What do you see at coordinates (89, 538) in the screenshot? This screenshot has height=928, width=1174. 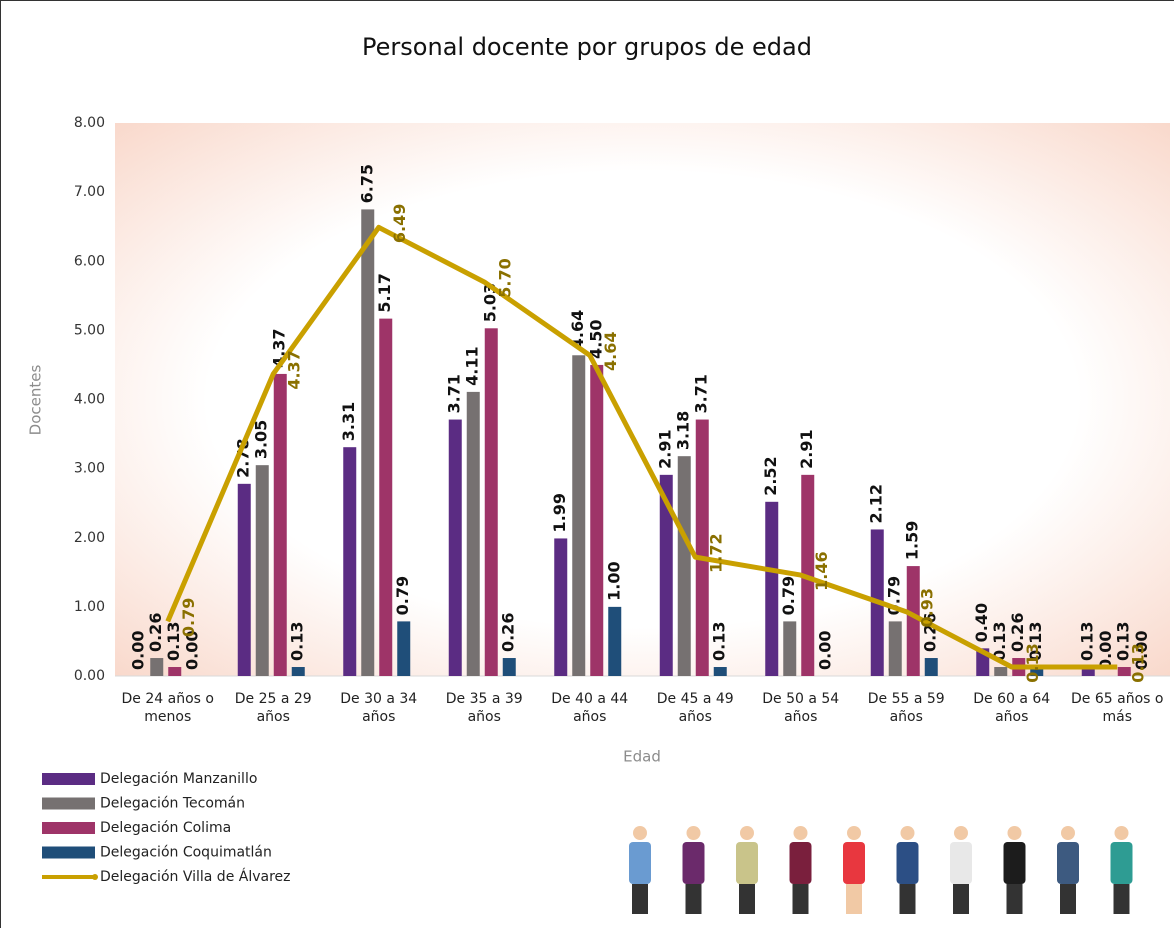 I see `y-tick-label: 2.00` at bounding box center [89, 538].